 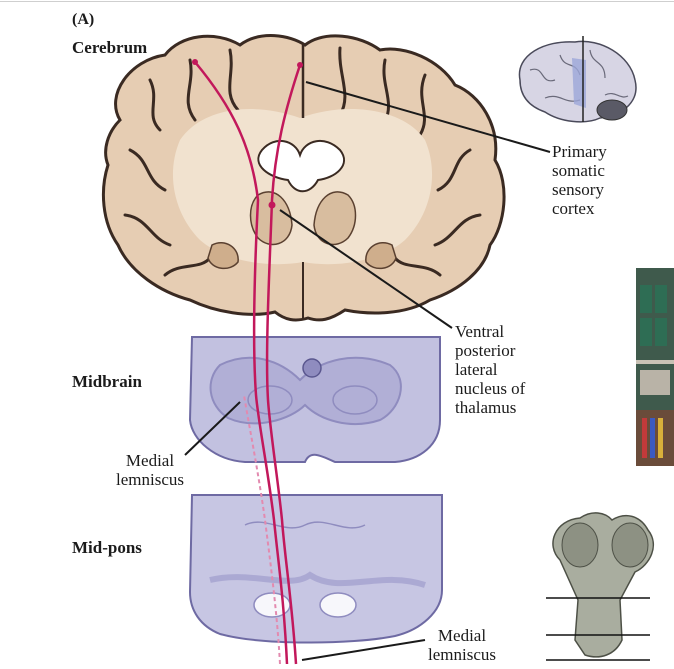 What do you see at coordinates (107, 547) in the screenshot?
I see `label-midpons: Mid-pons` at bounding box center [107, 547].